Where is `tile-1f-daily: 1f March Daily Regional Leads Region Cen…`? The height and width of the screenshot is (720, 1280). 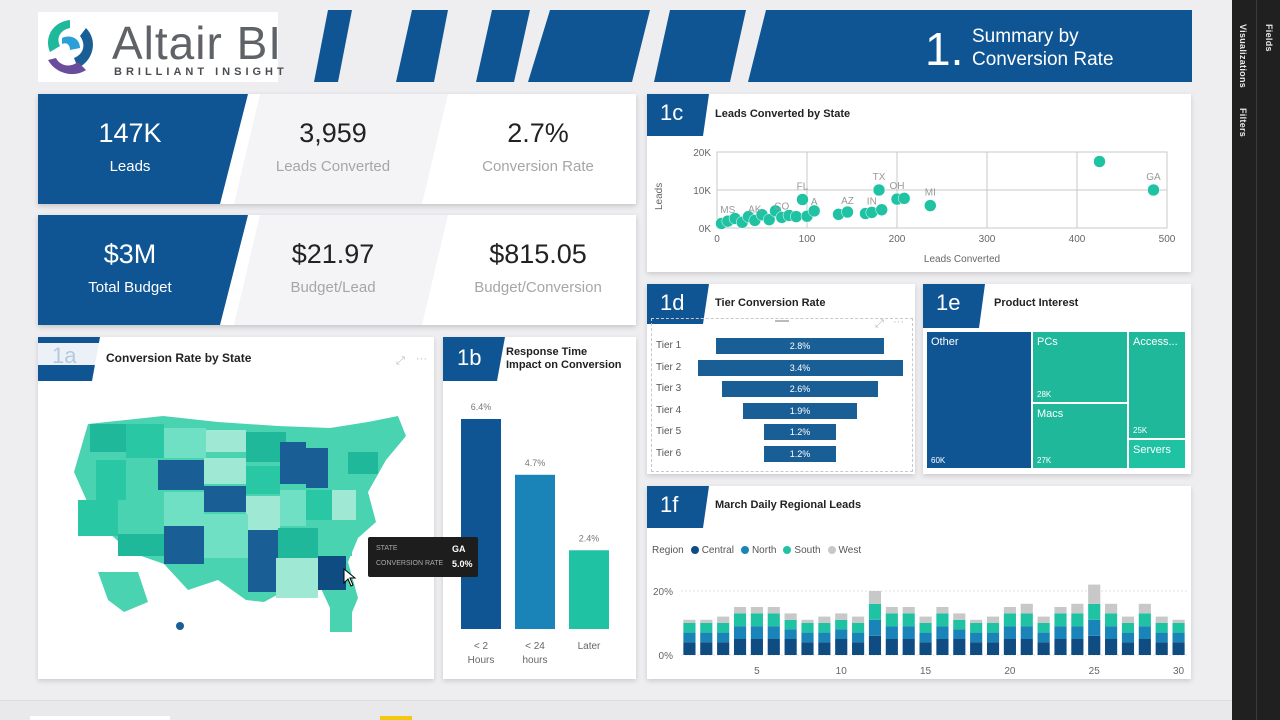
tile-1f-daily: 1f March Daily Regional Leads Region Cen… is located at coordinates (919, 582).